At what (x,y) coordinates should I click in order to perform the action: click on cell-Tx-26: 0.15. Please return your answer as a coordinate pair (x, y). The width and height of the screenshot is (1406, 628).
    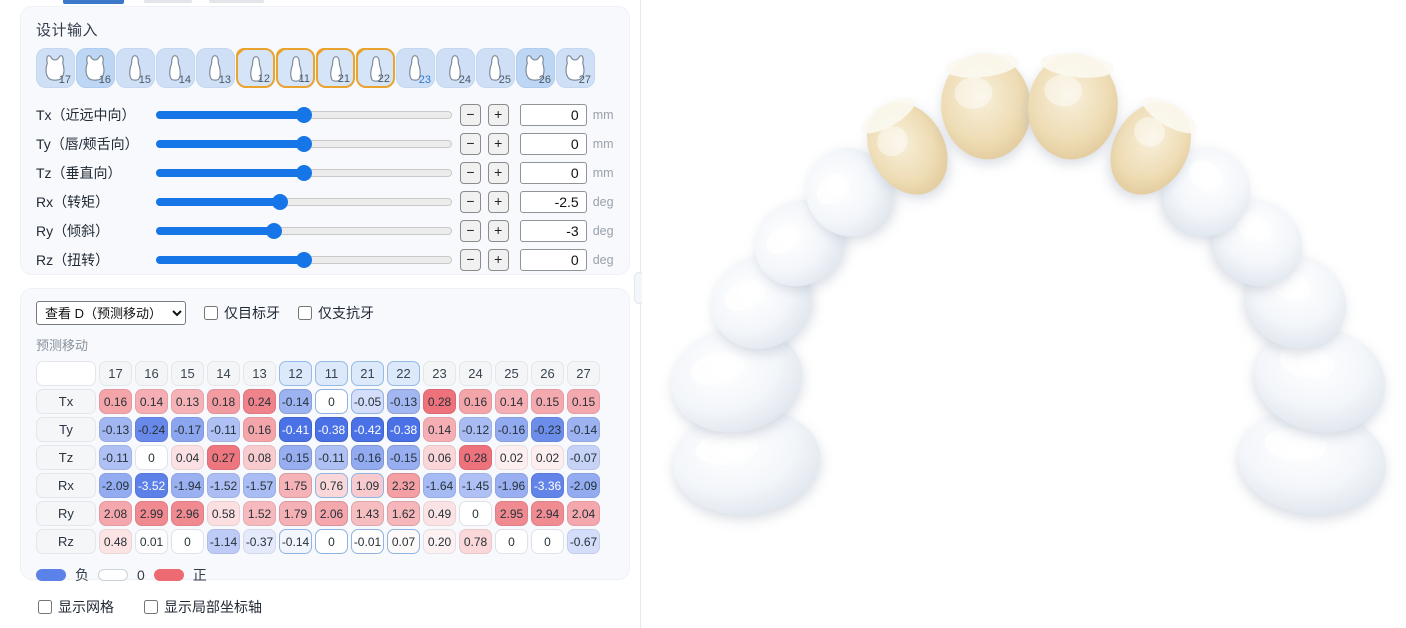
    Looking at the image, I should click on (547, 401).